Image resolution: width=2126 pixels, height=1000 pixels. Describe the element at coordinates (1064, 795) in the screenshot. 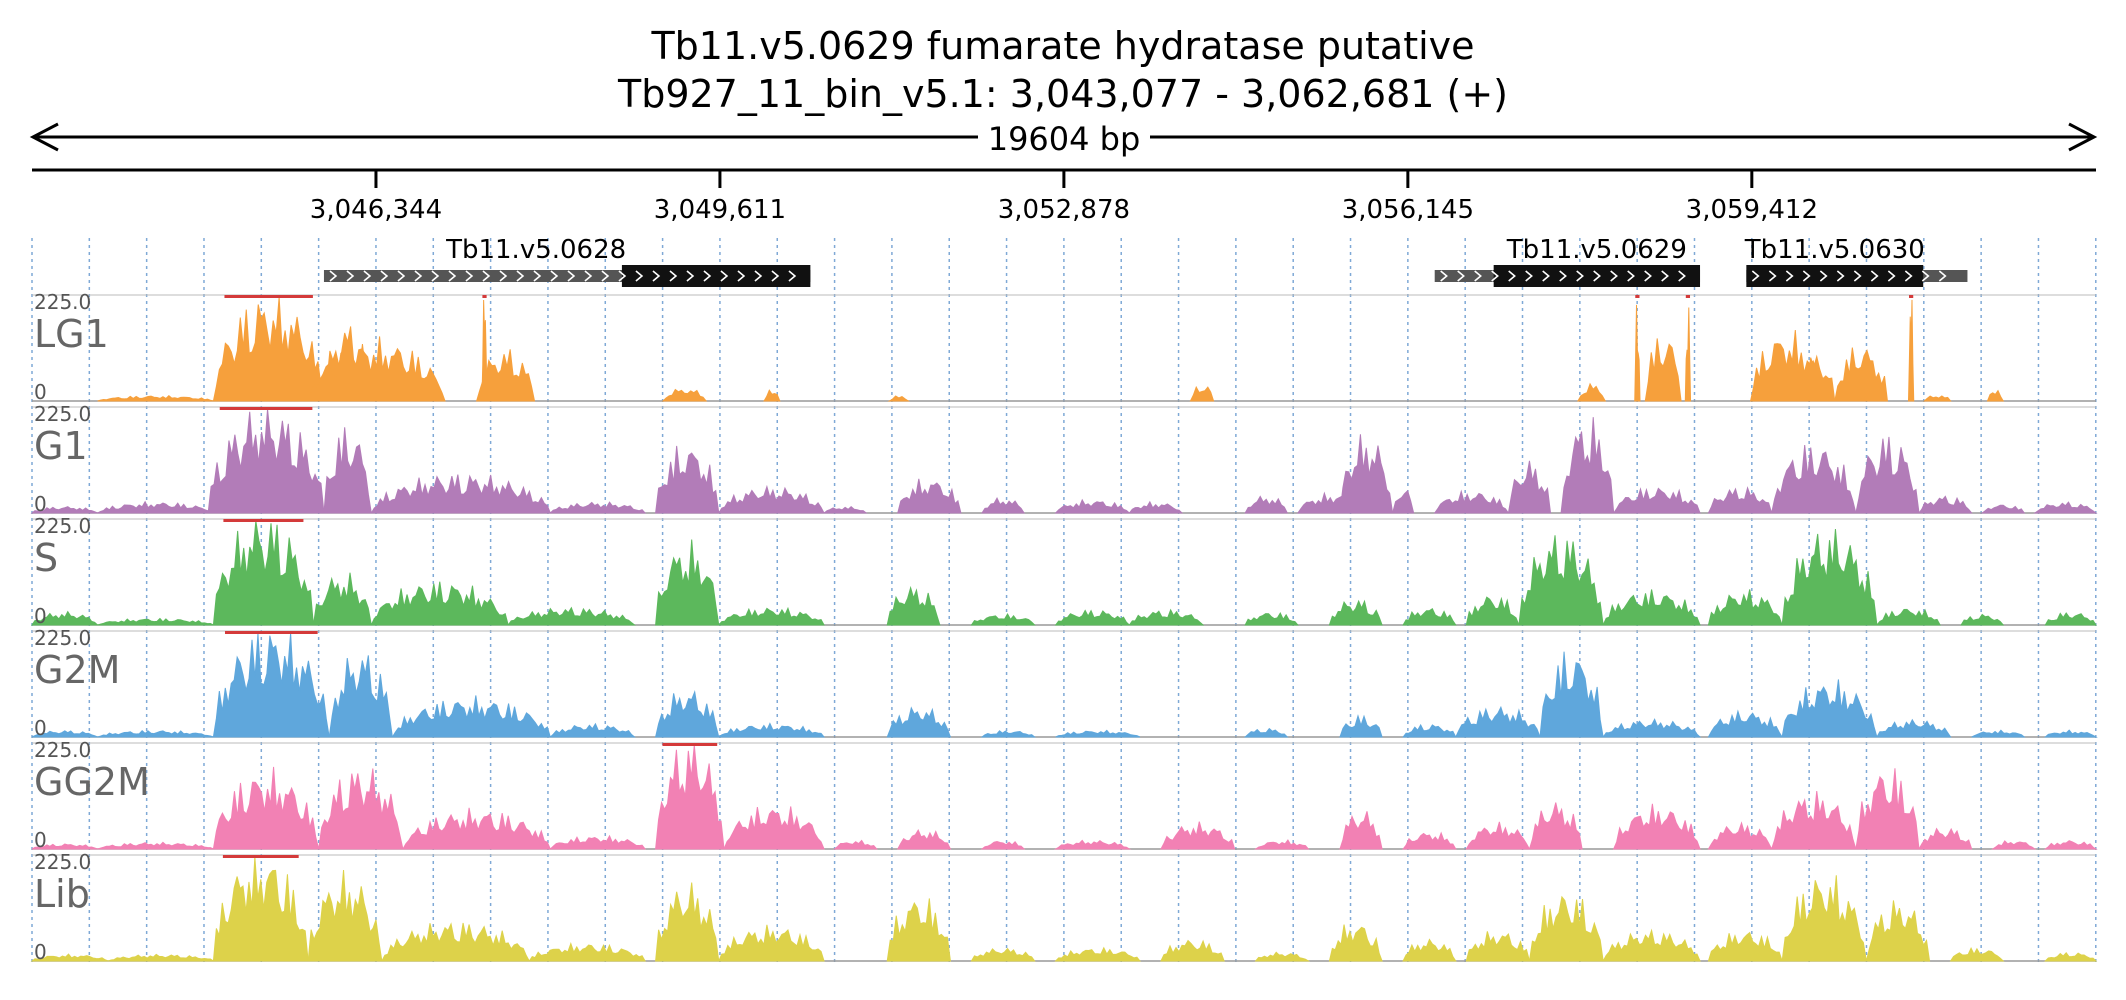

I see `track-gg2m: 225.0 0 GG2M` at that location.